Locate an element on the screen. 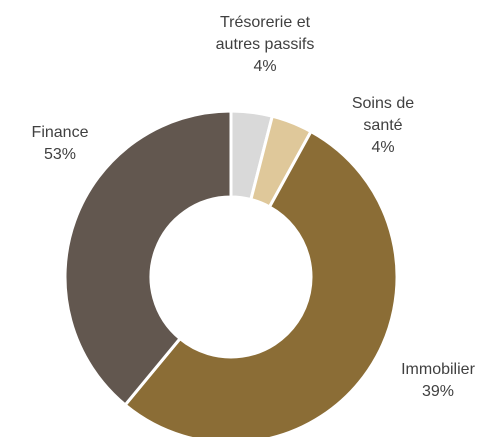 This screenshot has width=488, height=437. value-label: 53% is located at coordinates (60, 154).